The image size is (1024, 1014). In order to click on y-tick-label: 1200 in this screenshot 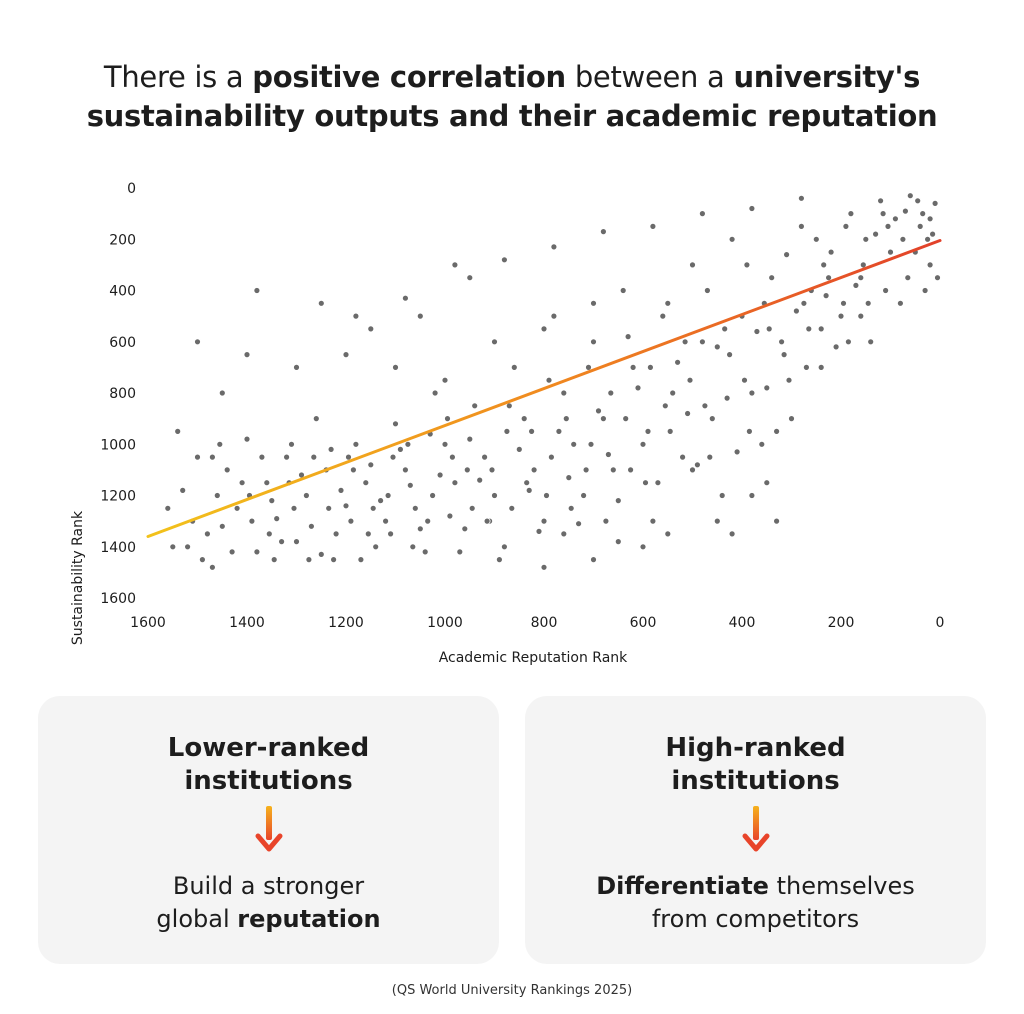, I will do `click(118, 497)`.